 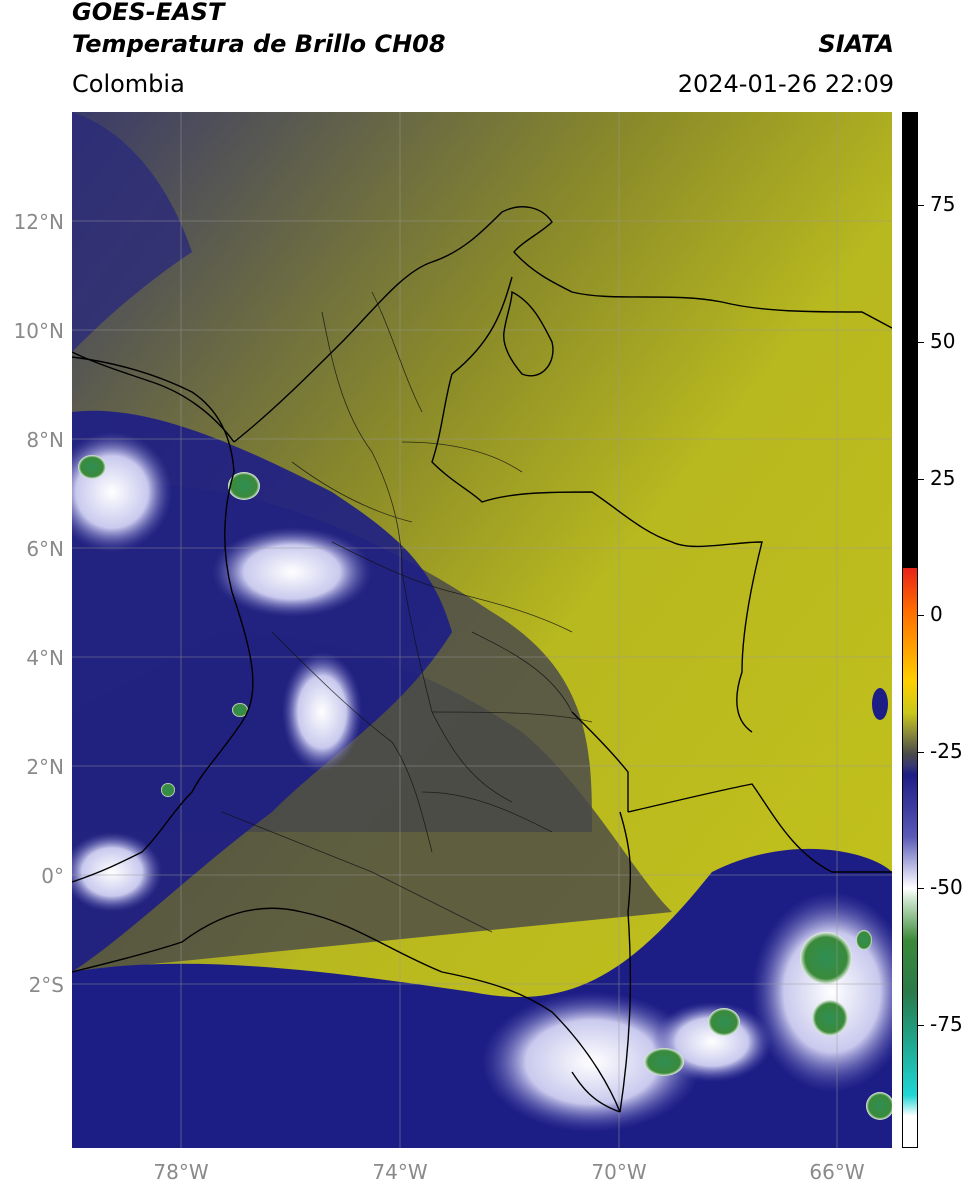 I want to click on colorbar-label-neg50: -50, so click(x=946, y=887).